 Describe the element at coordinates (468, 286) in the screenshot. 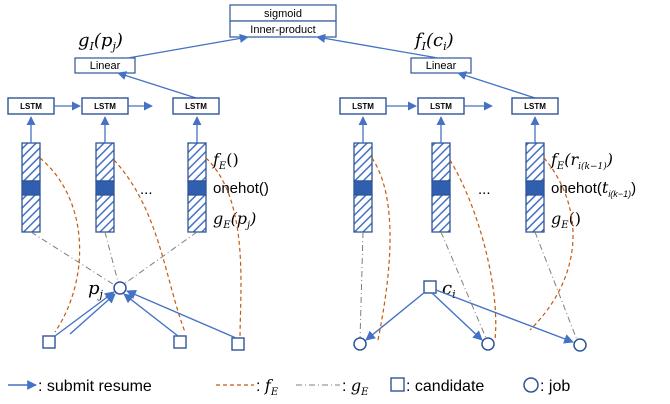

I see `right-ge-lines` at that location.